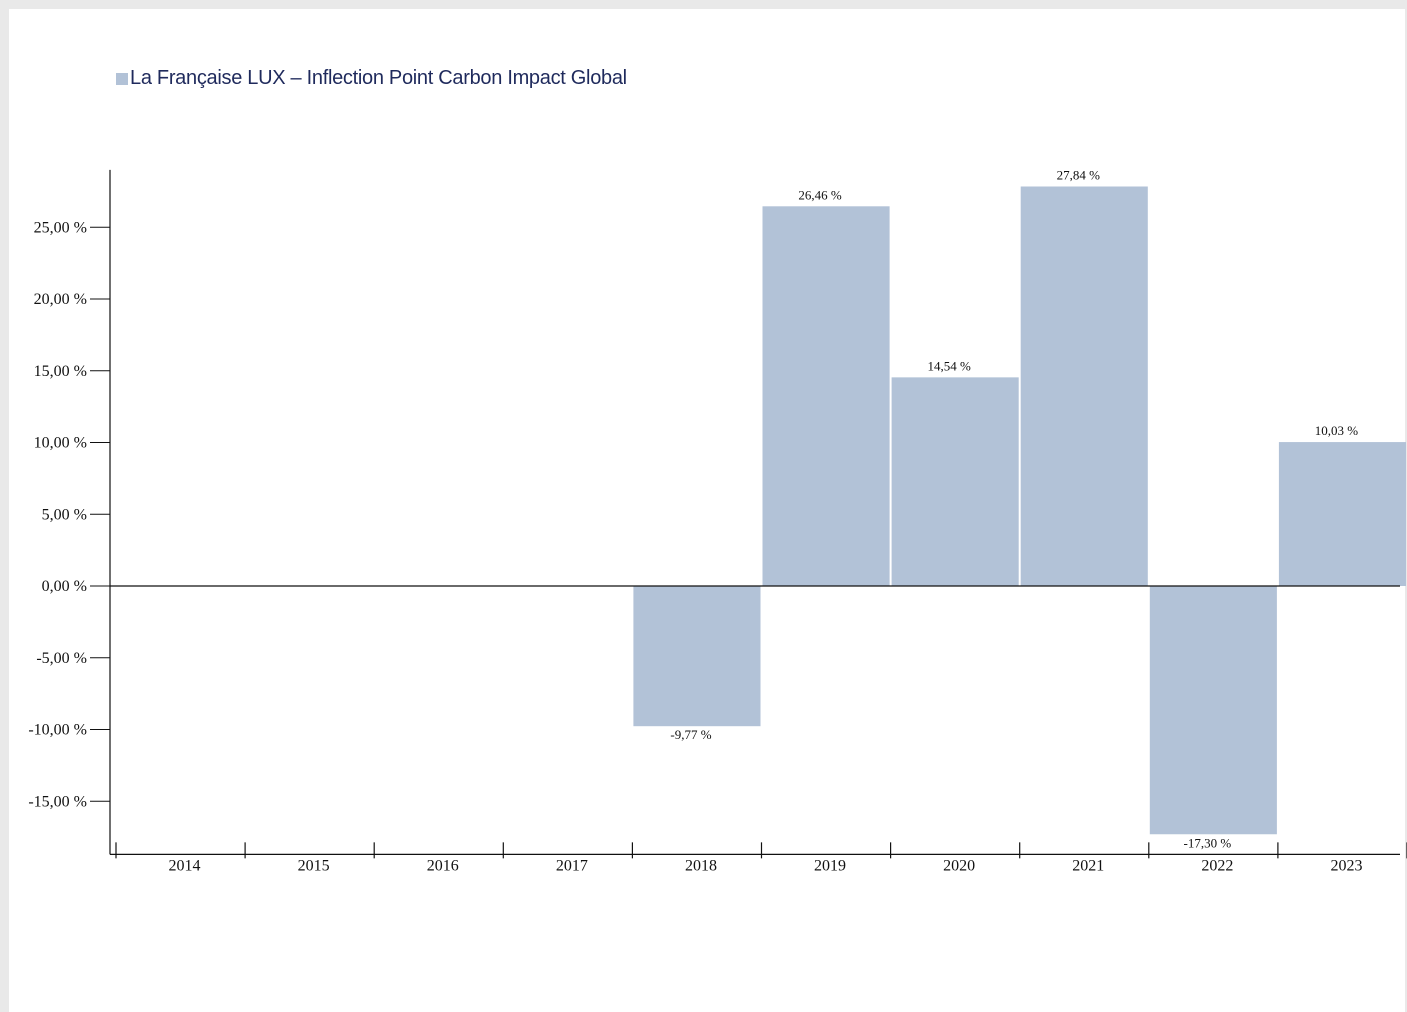 This screenshot has height=1012, width=1407. I want to click on x-tick-label: 2020, so click(959, 865).